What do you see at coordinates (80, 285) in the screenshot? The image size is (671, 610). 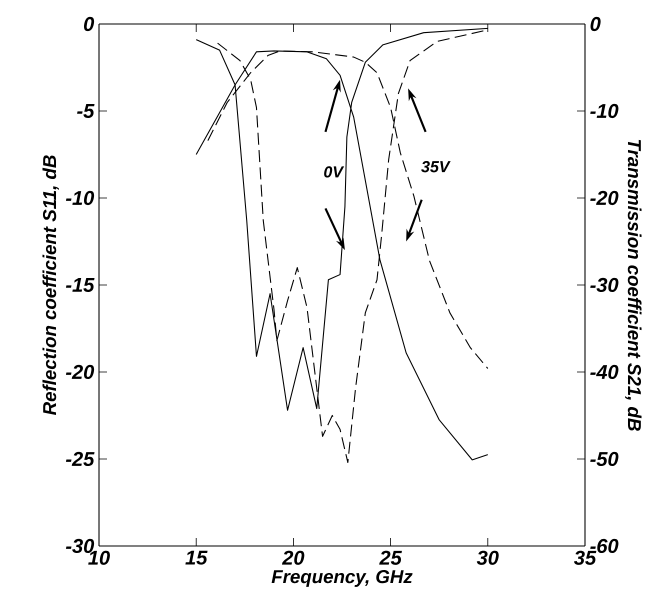 I see `y-tick-label: -15` at bounding box center [80, 285].